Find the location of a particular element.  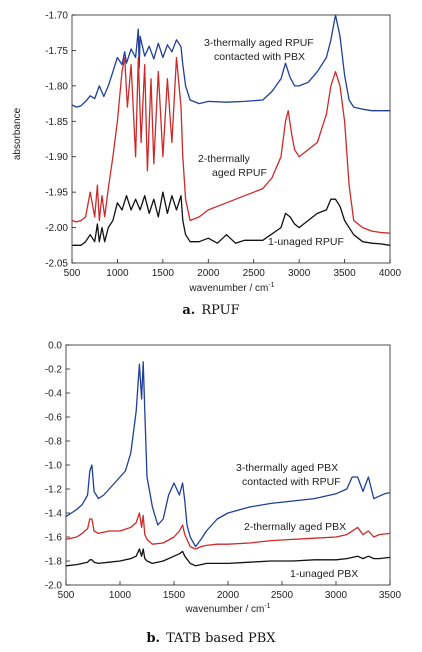

caption-a: a. RPUF is located at coordinates (210, 310).